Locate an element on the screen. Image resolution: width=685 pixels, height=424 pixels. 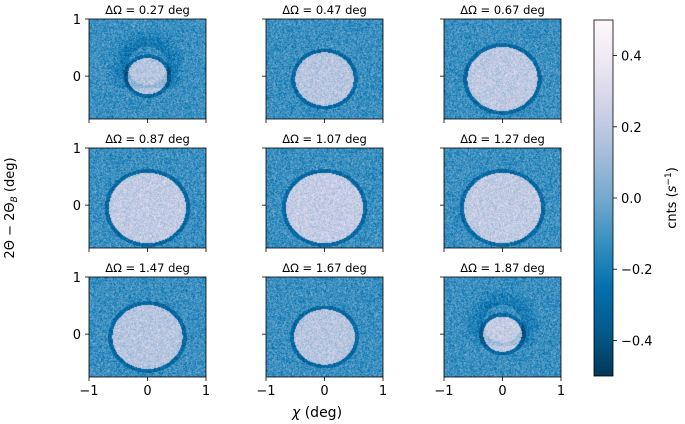
colorbar-tick-label: −0.2 is located at coordinates (637, 270).